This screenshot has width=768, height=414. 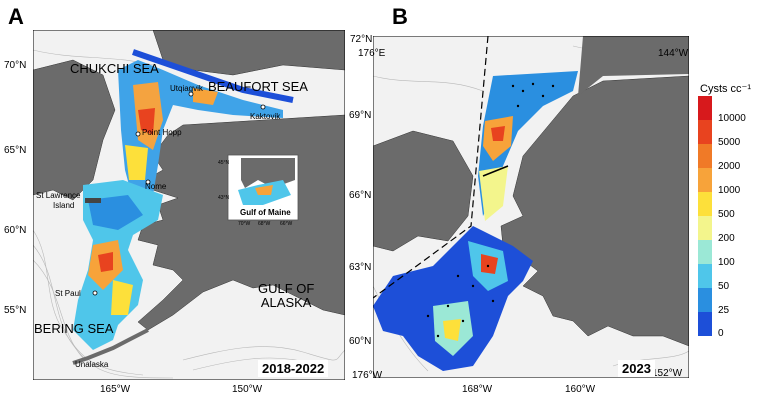 I want to click on inset-lon-tick: 68°W, so click(x=264, y=224).